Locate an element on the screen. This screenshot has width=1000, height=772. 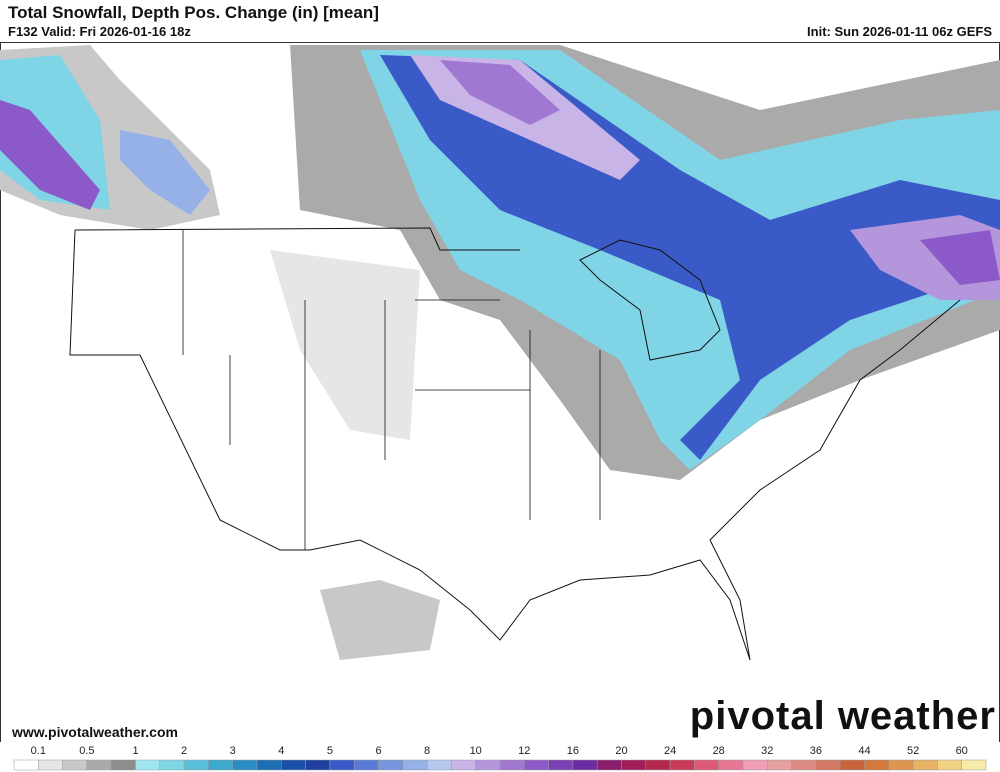
website: www.pivotalweather.com is located at coordinates (95, 732).